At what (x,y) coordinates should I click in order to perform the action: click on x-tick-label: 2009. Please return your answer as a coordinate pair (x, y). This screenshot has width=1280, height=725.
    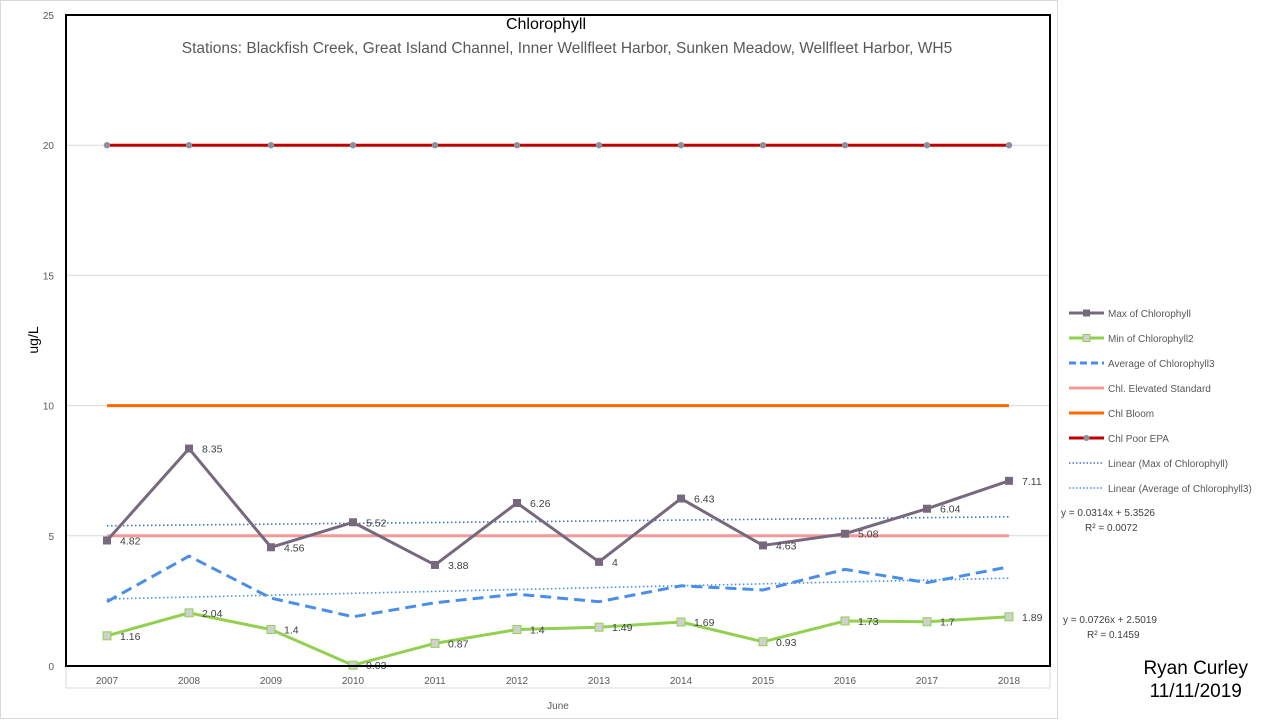
    Looking at the image, I should click on (271, 681).